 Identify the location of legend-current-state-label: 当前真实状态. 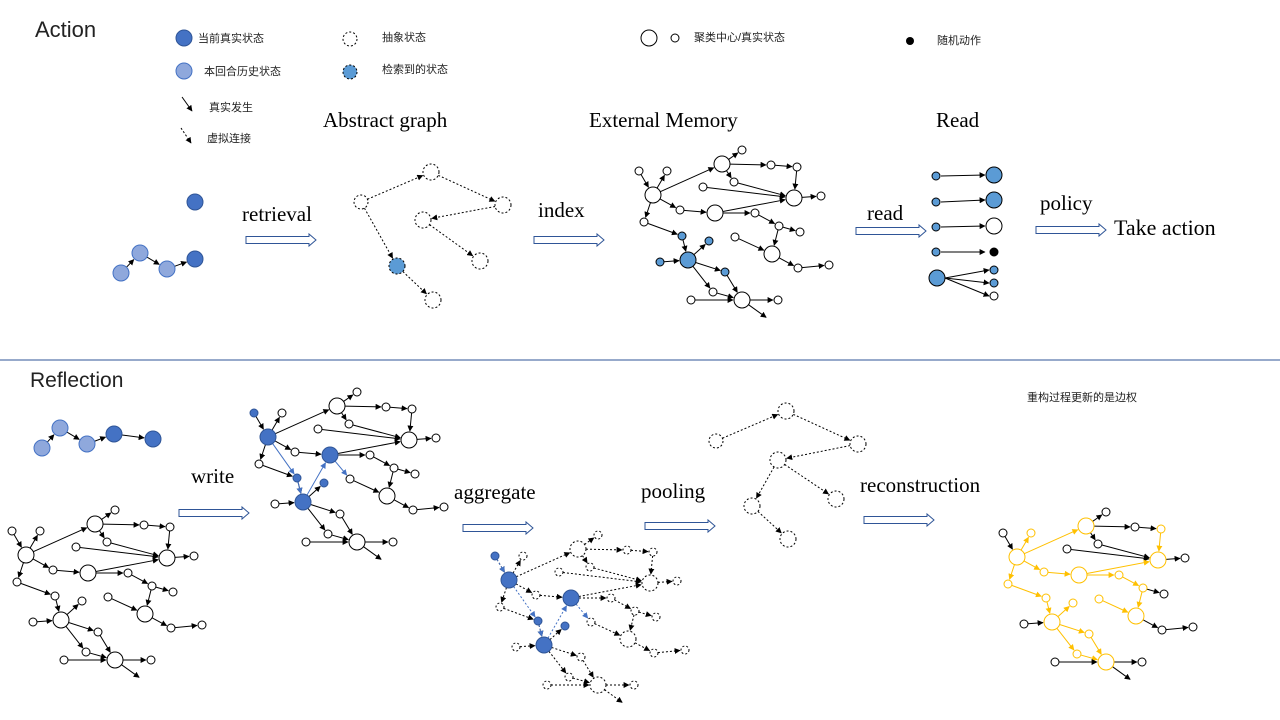
(231, 38).